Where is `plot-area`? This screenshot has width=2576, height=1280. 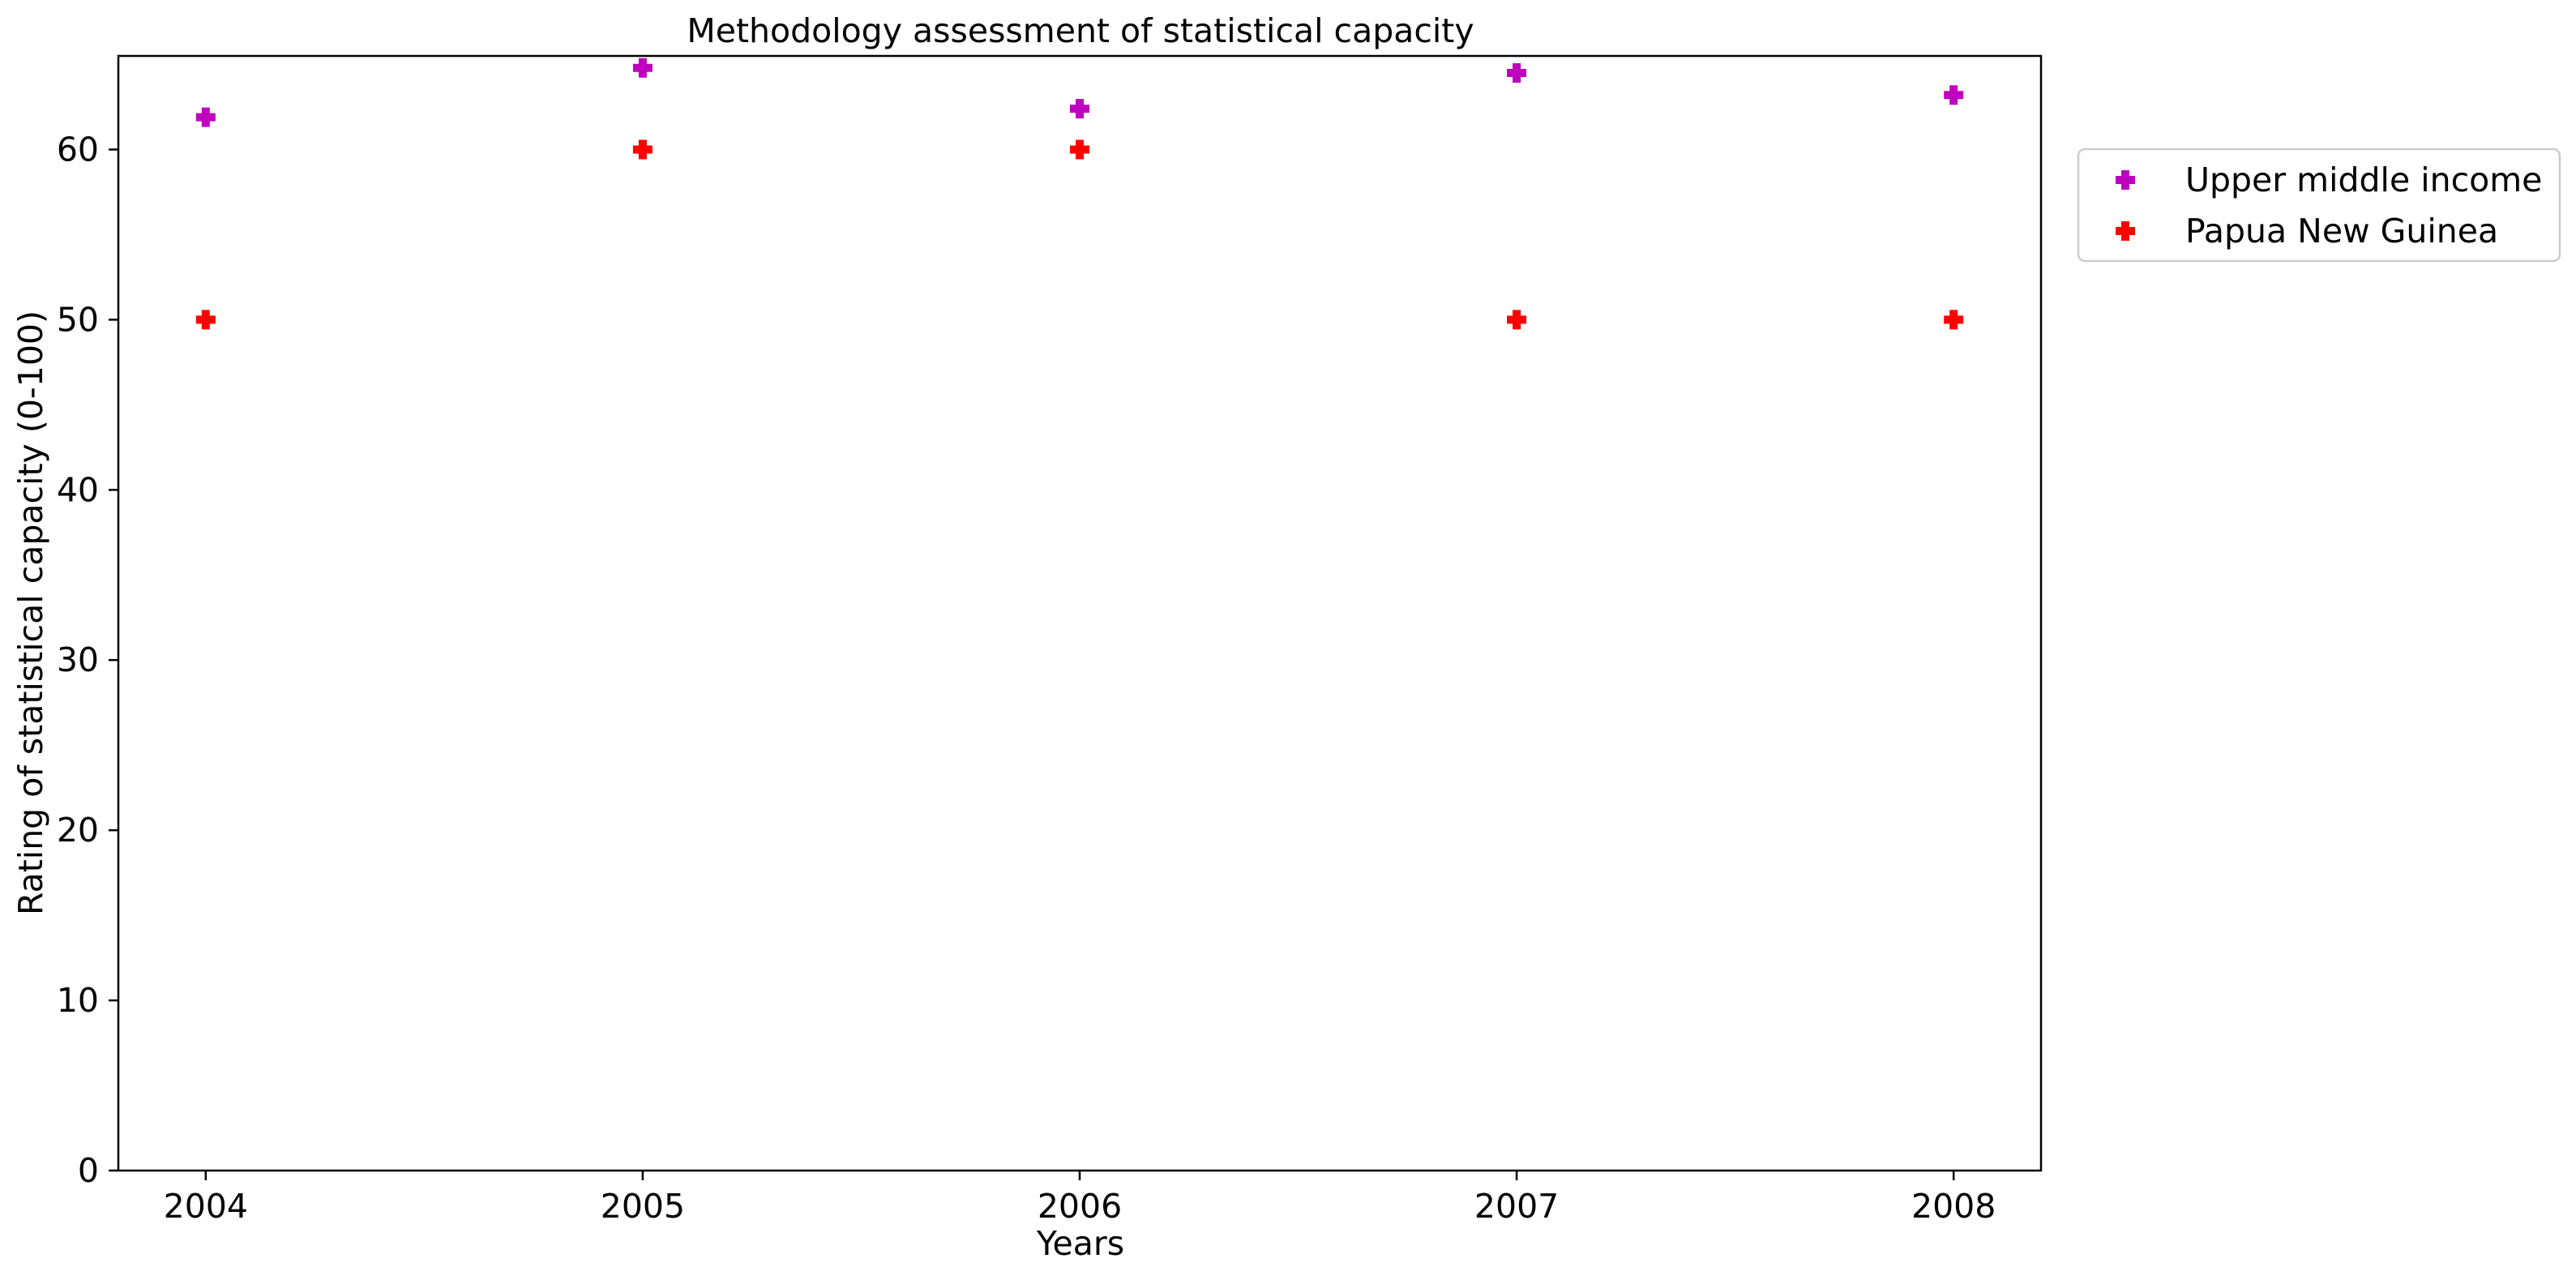
plot-area is located at coordinates (1079, 194).